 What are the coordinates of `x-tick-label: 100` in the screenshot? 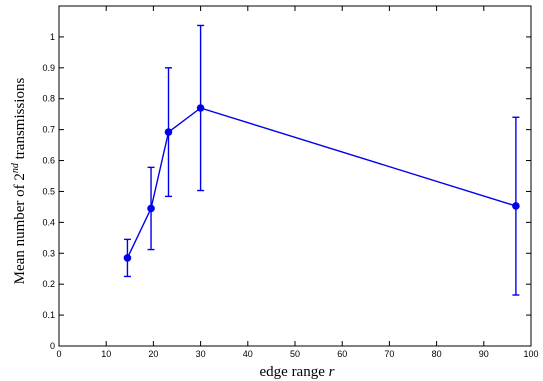 It's located at (530, 354).